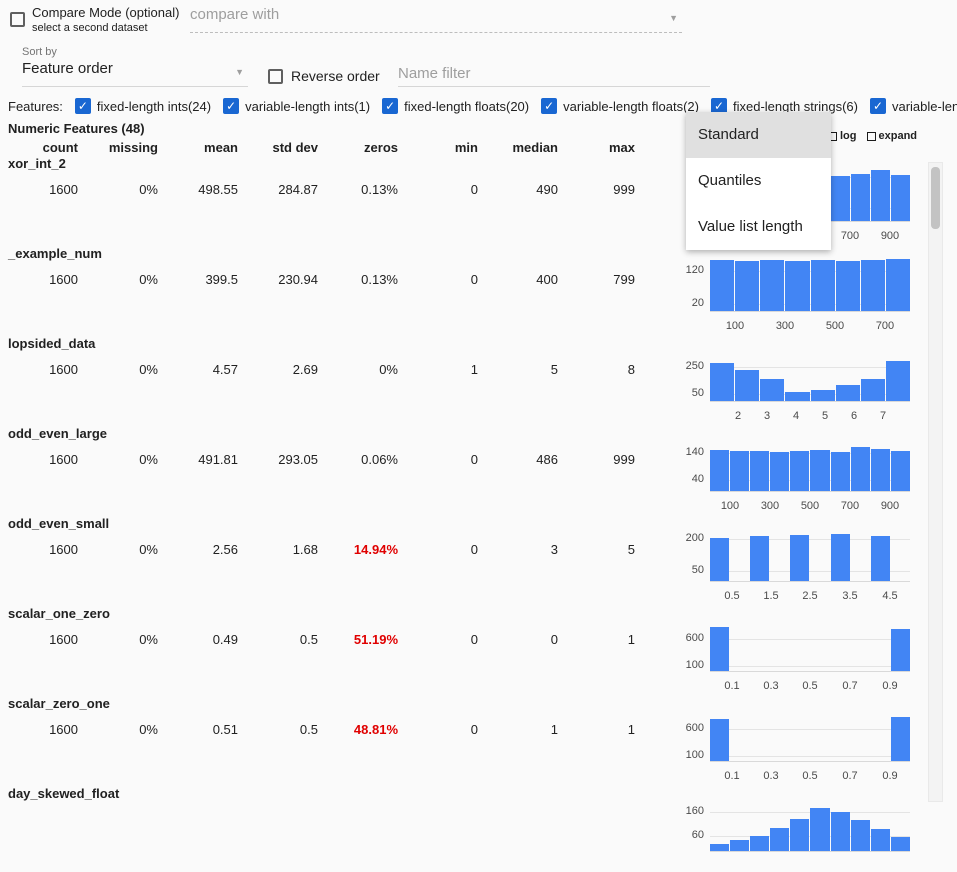 The image size is (957, 872). I want to click on feature-histogram: 250 50 2 3 4 5 6 7, so click(795, 377).